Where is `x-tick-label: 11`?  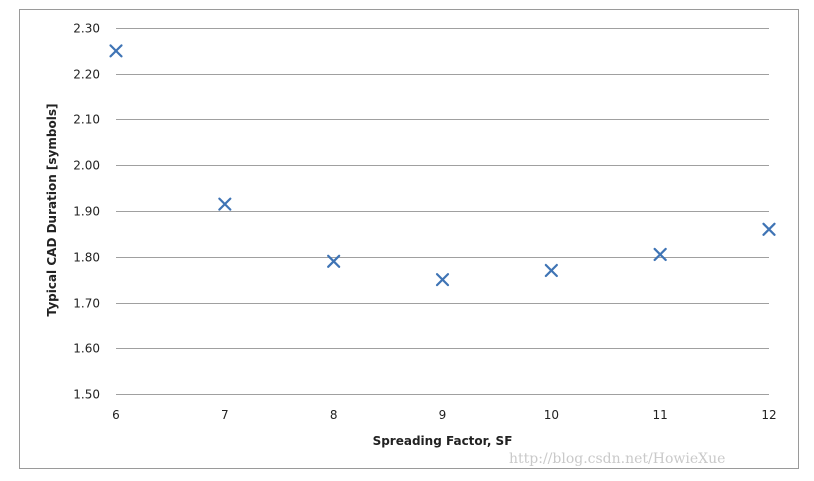 x-tick-label: 11 is located at coordinates (660, 415).